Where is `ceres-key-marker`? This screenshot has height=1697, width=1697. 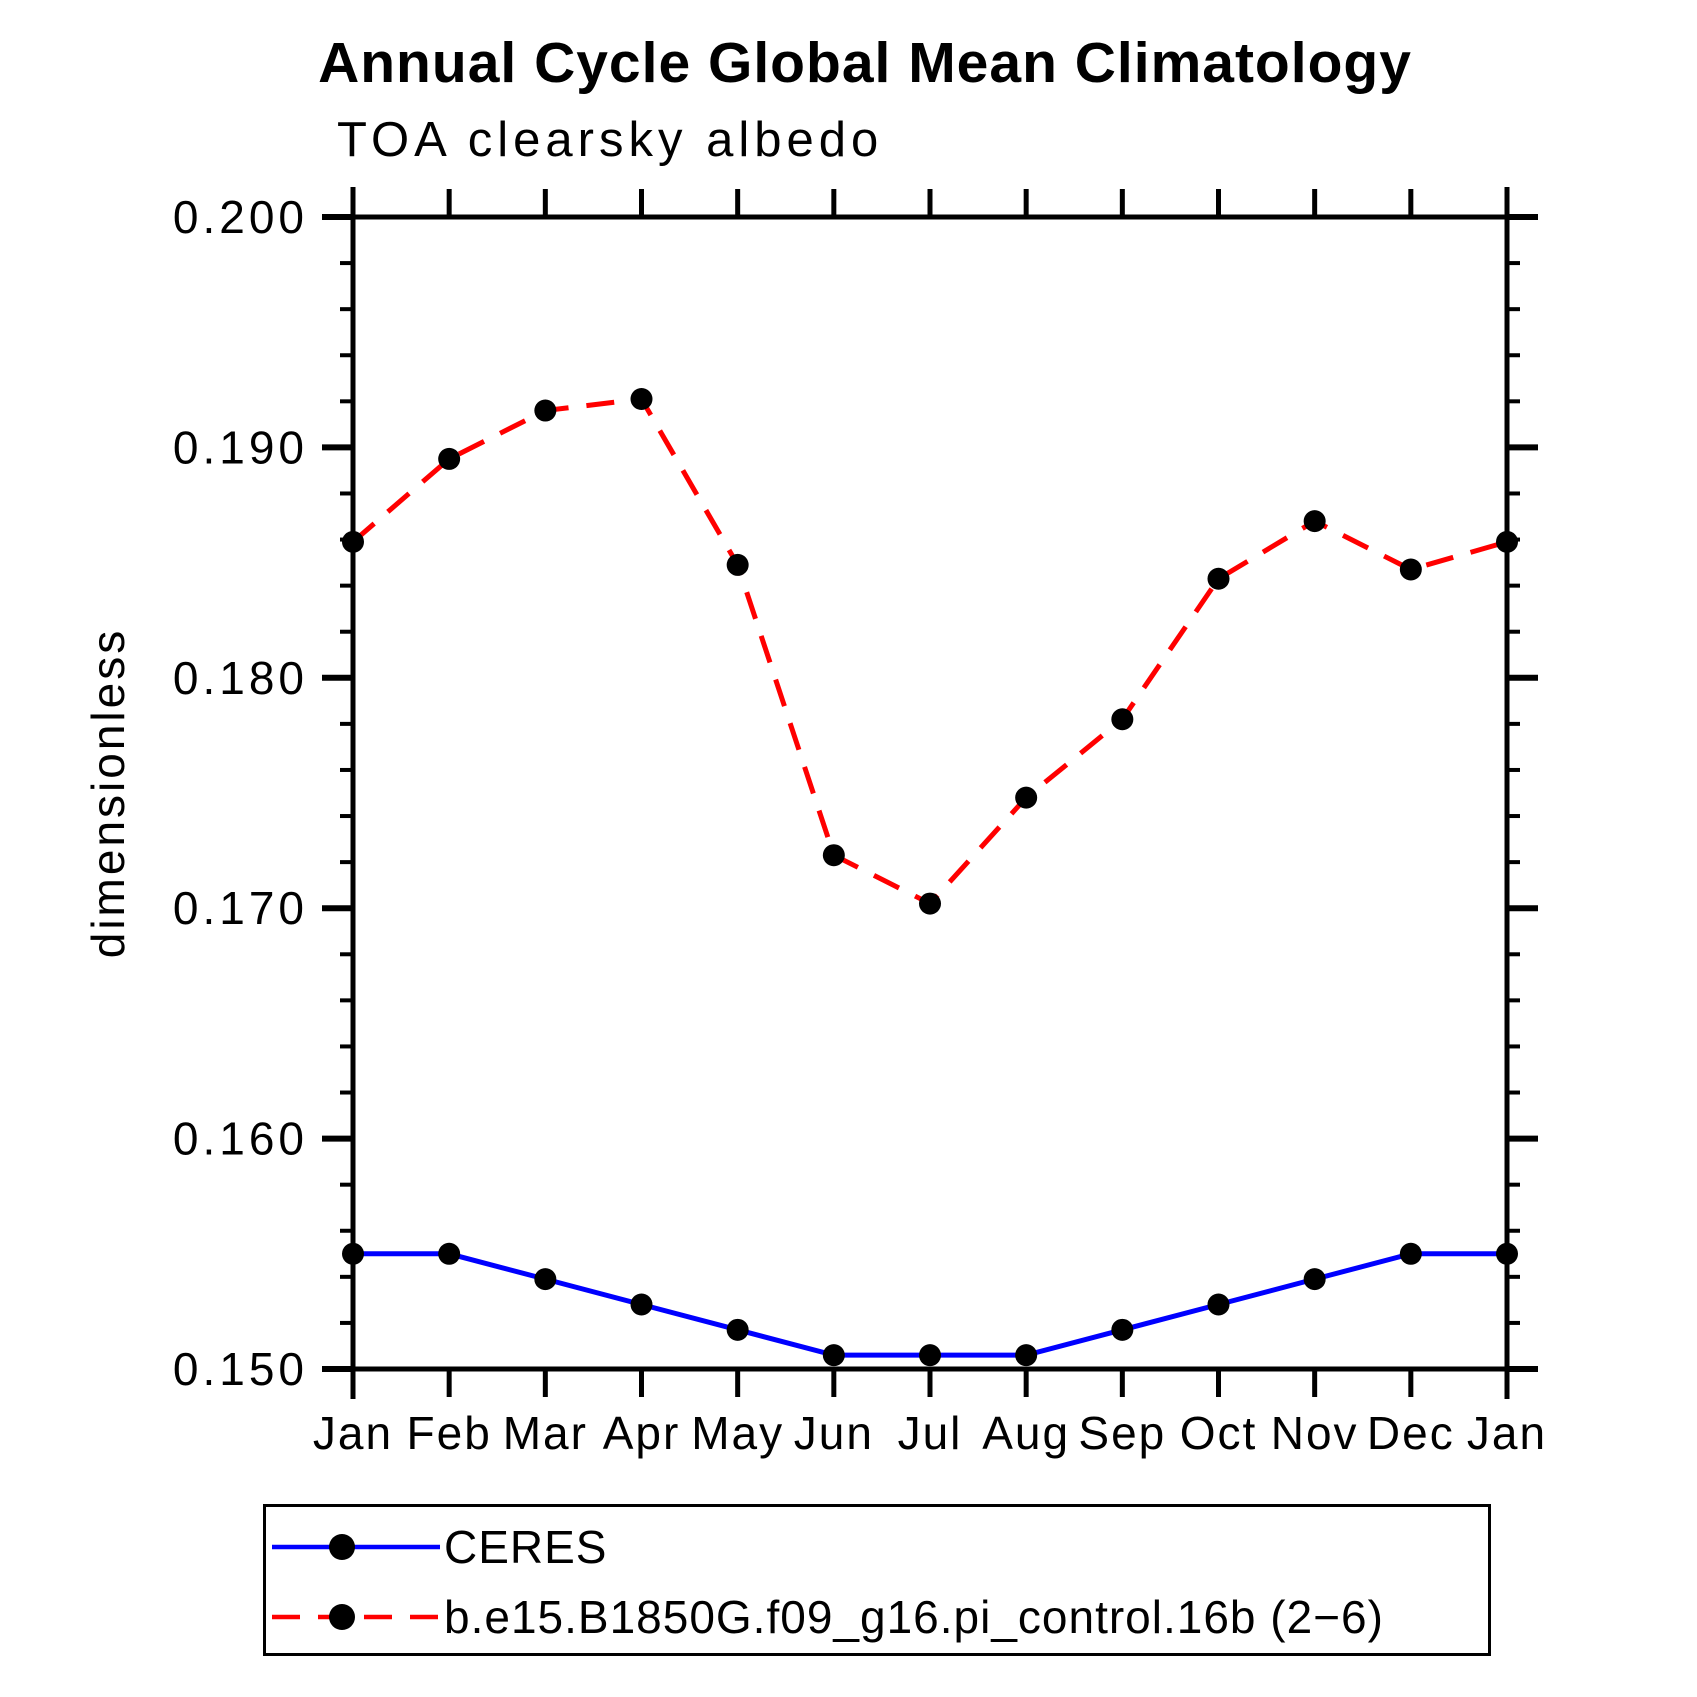
ceres-key-marker is located at coordinates (342, 1547).